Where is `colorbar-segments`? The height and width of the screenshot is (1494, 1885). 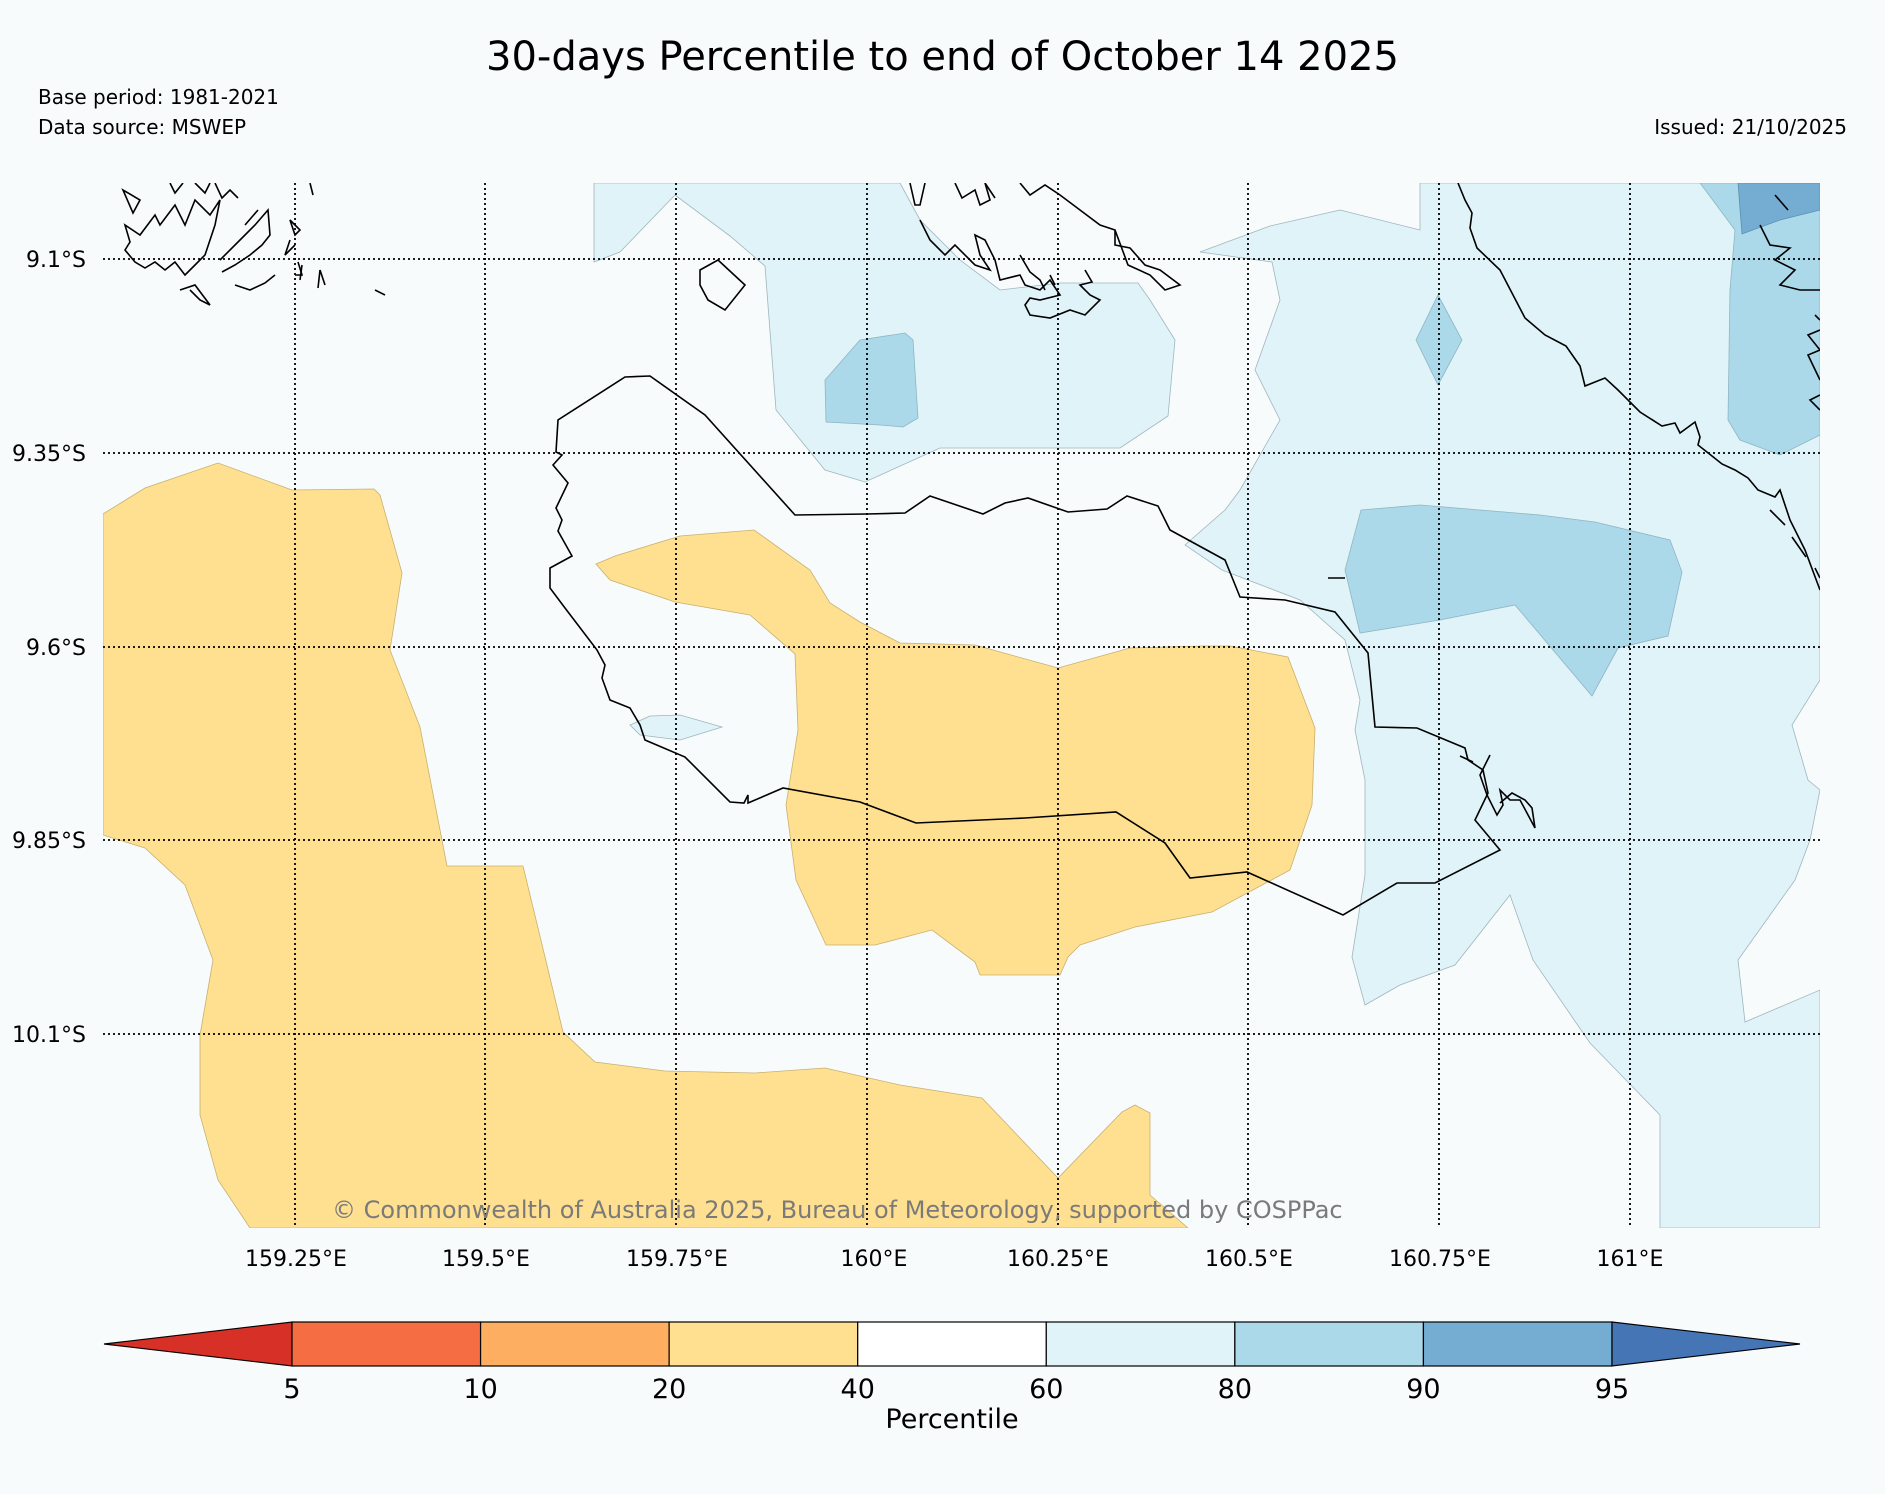 colorbar-segments is located at coordinates (952, 1344).